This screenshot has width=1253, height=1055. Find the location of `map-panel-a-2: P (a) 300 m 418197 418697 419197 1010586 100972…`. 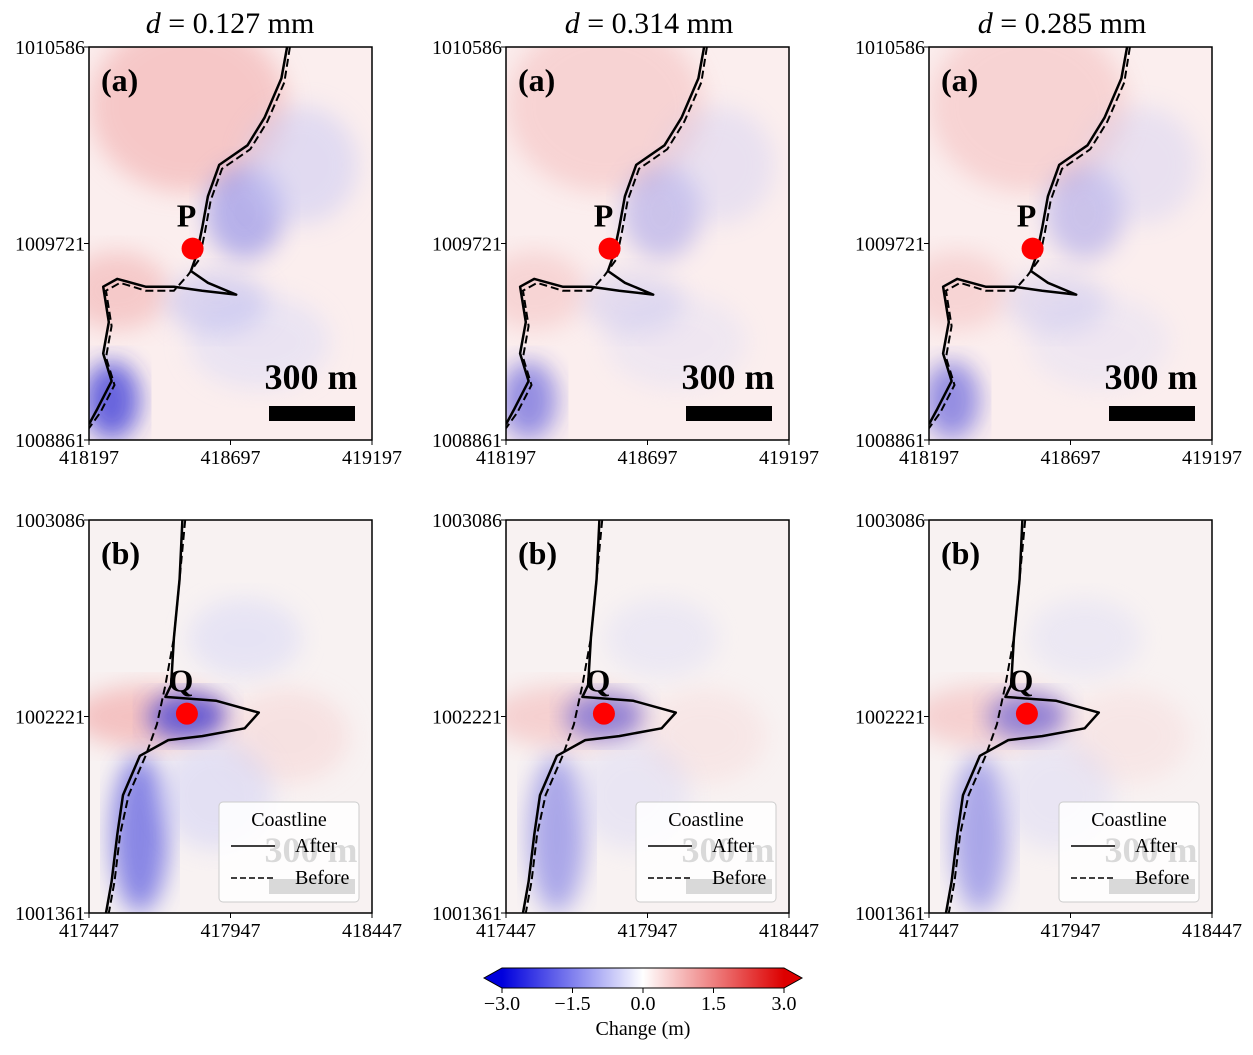

map-panel-a-2: P (a) 300 m 418197 418697 419197 1010586 100972… is located at coordinates (625, 253).